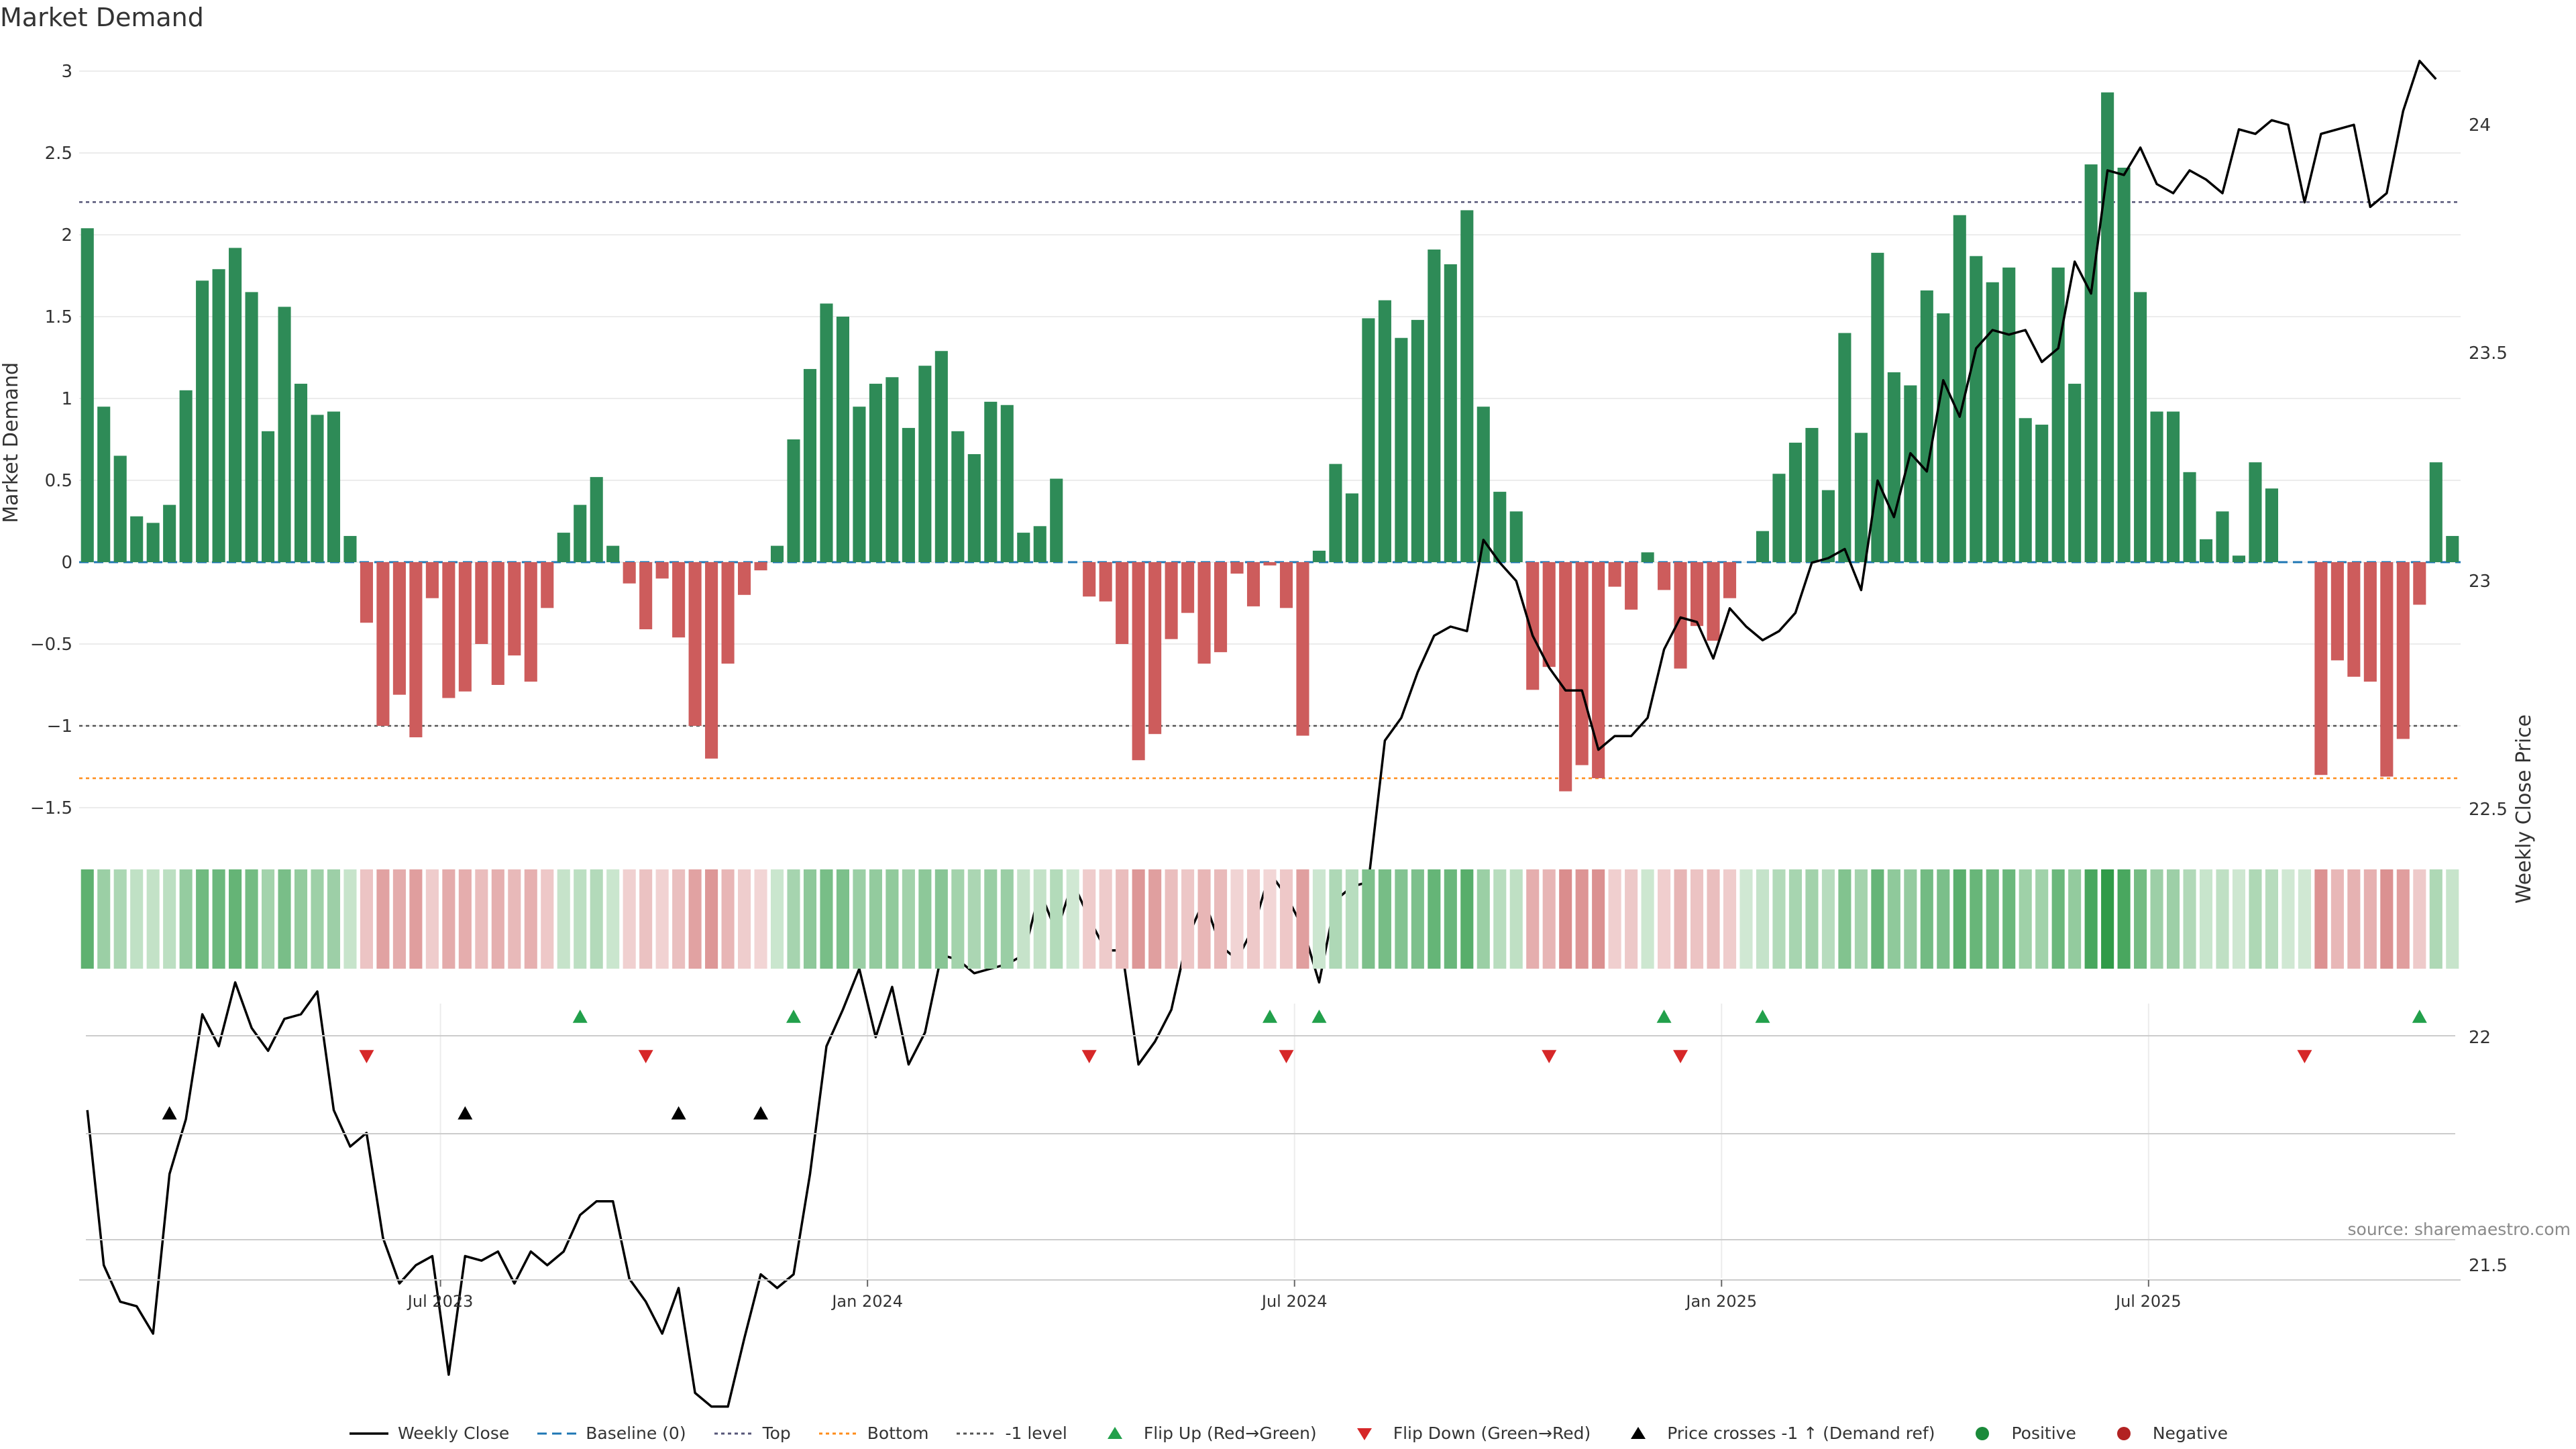  I want to click on y-tick-label: 0, so click(66, 563).